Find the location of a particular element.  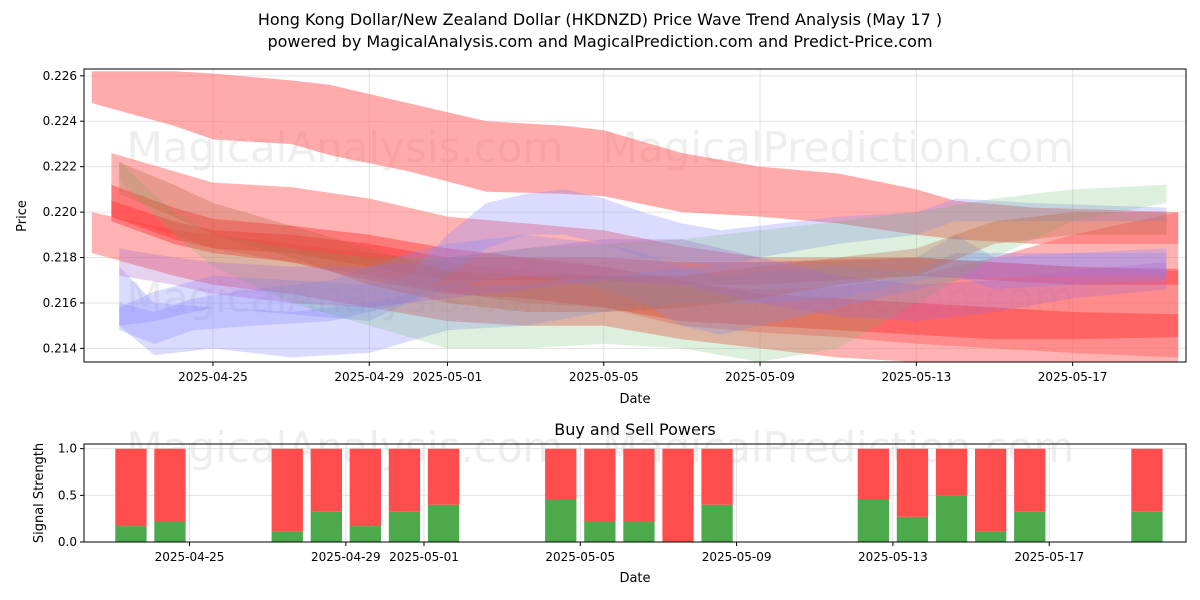

price-x-tick-label: 2025-05-13 is located at coordinates (916, 377).